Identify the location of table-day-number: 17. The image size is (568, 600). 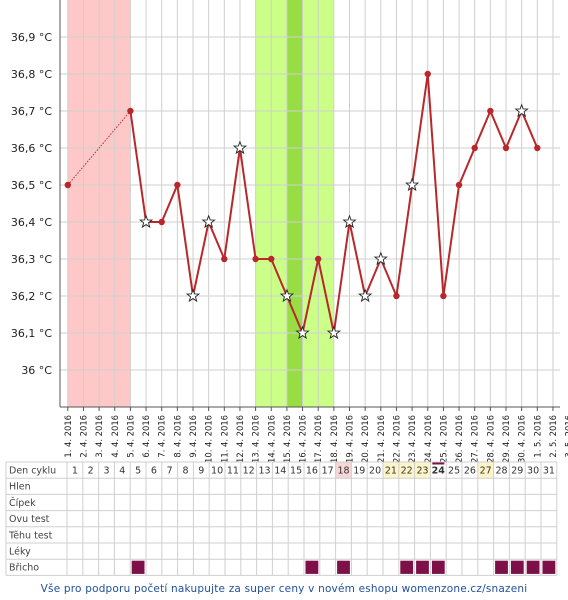
(328, 471).